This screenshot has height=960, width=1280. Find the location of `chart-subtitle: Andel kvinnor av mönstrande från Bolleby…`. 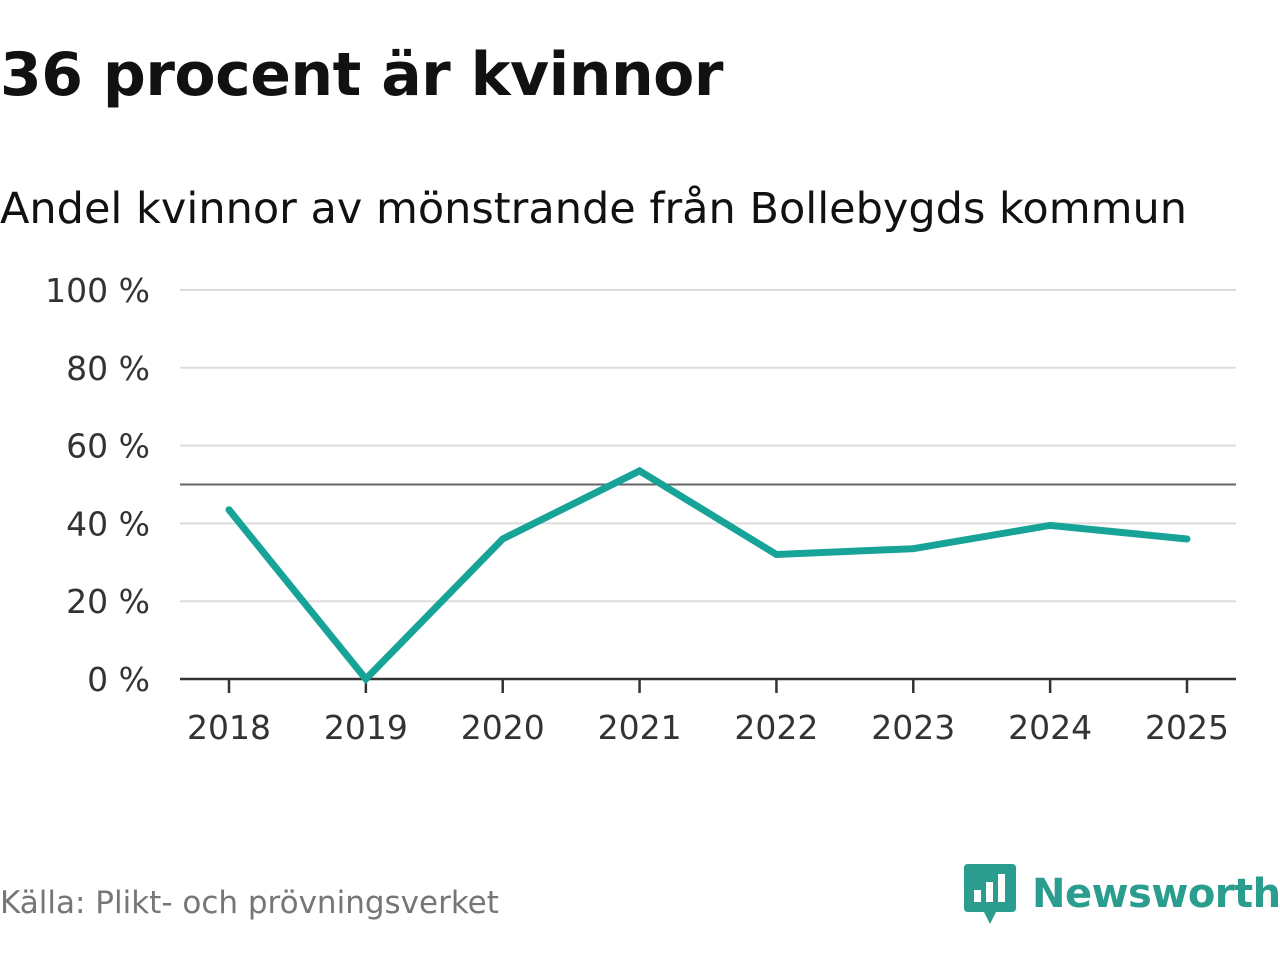

chart-subtitle: Andel kvinnor av mönstrande från Bolleby… is located at coordinates (593, 209).